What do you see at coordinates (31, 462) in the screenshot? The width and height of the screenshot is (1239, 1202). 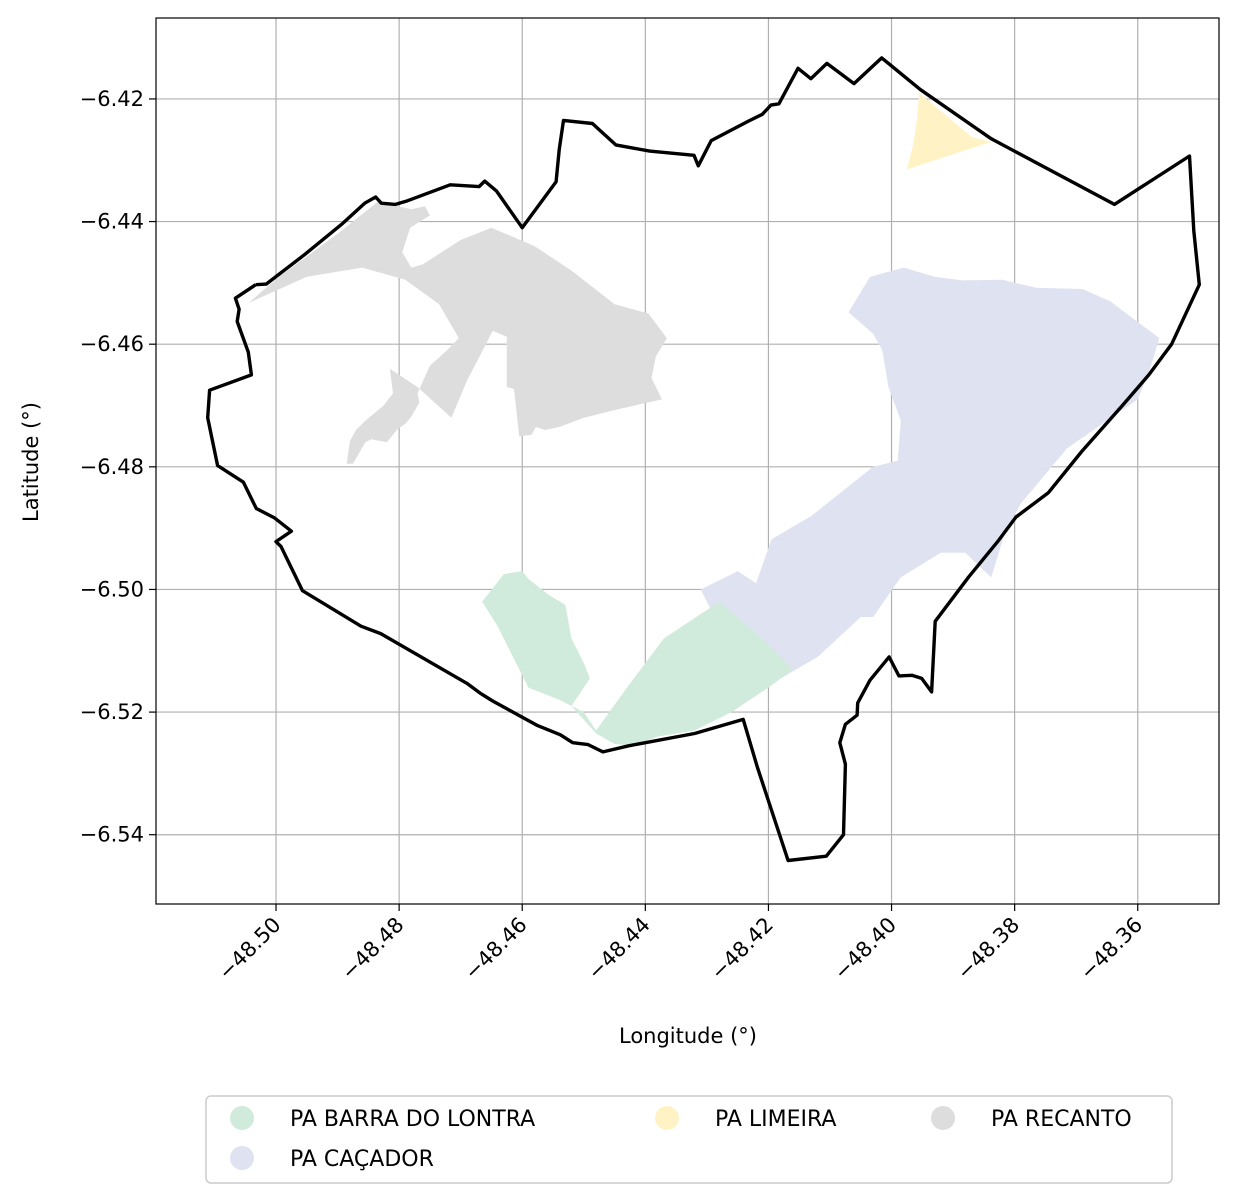 I see `y-axis-title: Latitude (°)` at bounding box center [31, 462].